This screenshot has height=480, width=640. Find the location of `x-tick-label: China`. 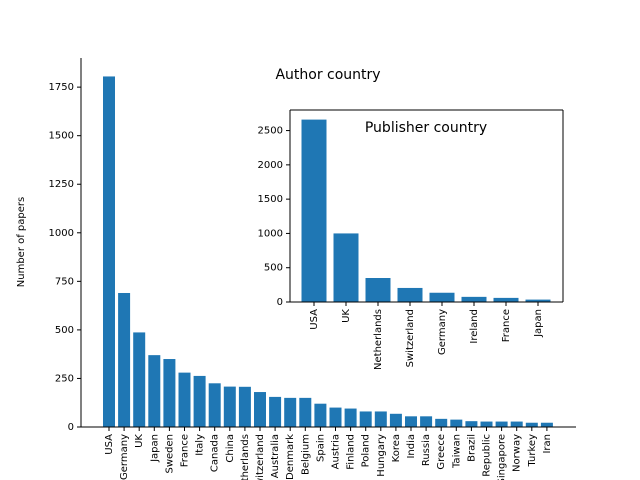

x-tick-label: China is located at coordinates (230, 448).